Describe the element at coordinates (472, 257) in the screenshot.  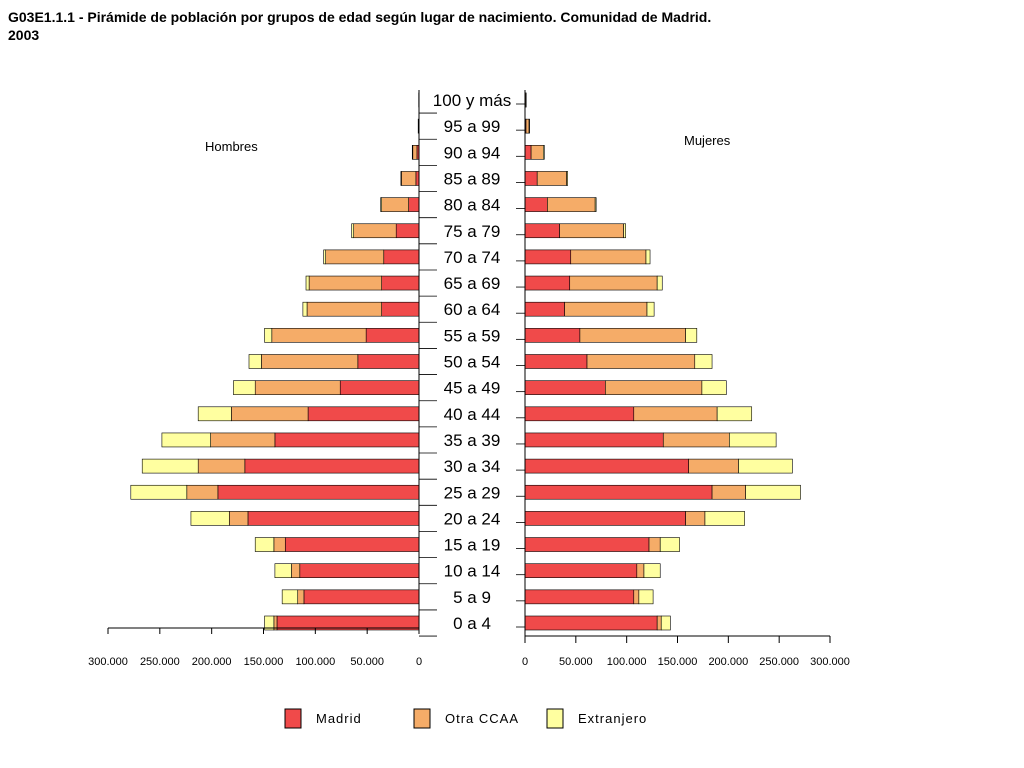
I see `age-label-70-a-74: 70 a 74` at that location.